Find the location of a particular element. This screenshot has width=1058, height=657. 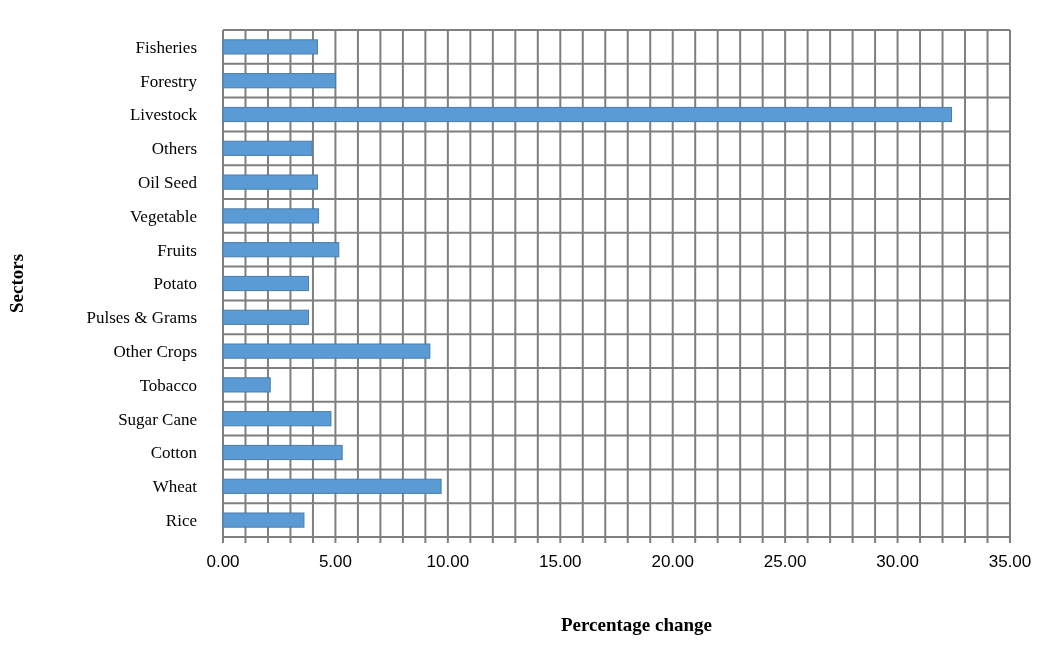

y-tick-label: Cotton is located at coordinates (174, 453).